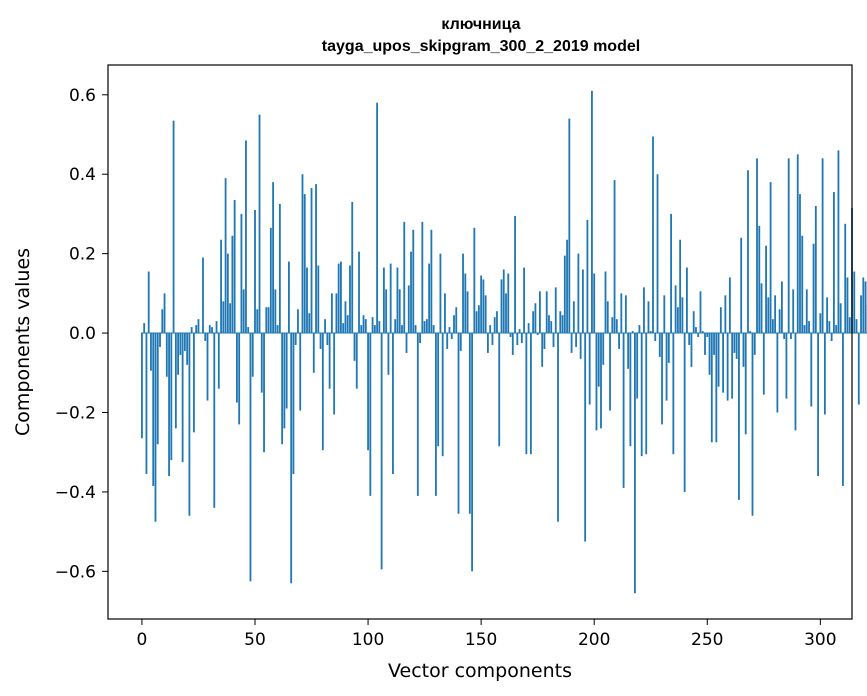 The image size is (867, 696). I want to click on y-tick-label: −0.4, so click(75, 493).